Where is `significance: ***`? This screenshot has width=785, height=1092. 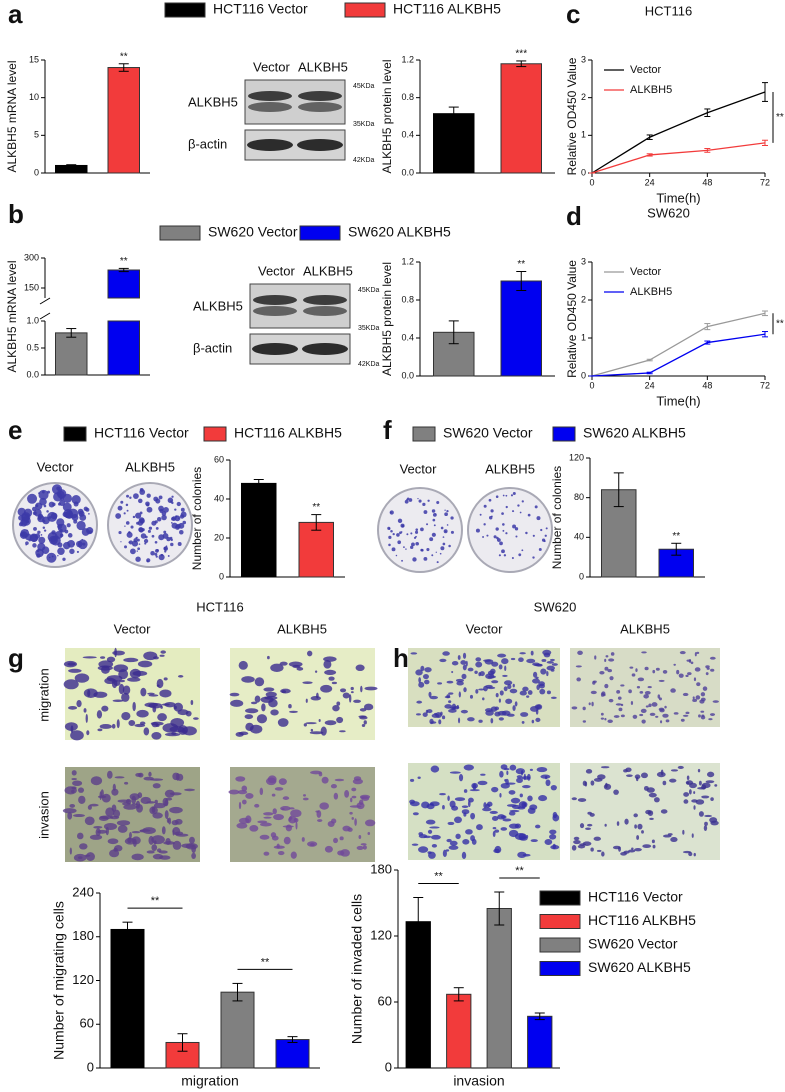 significance: *** is located at coordinates (521, 54).